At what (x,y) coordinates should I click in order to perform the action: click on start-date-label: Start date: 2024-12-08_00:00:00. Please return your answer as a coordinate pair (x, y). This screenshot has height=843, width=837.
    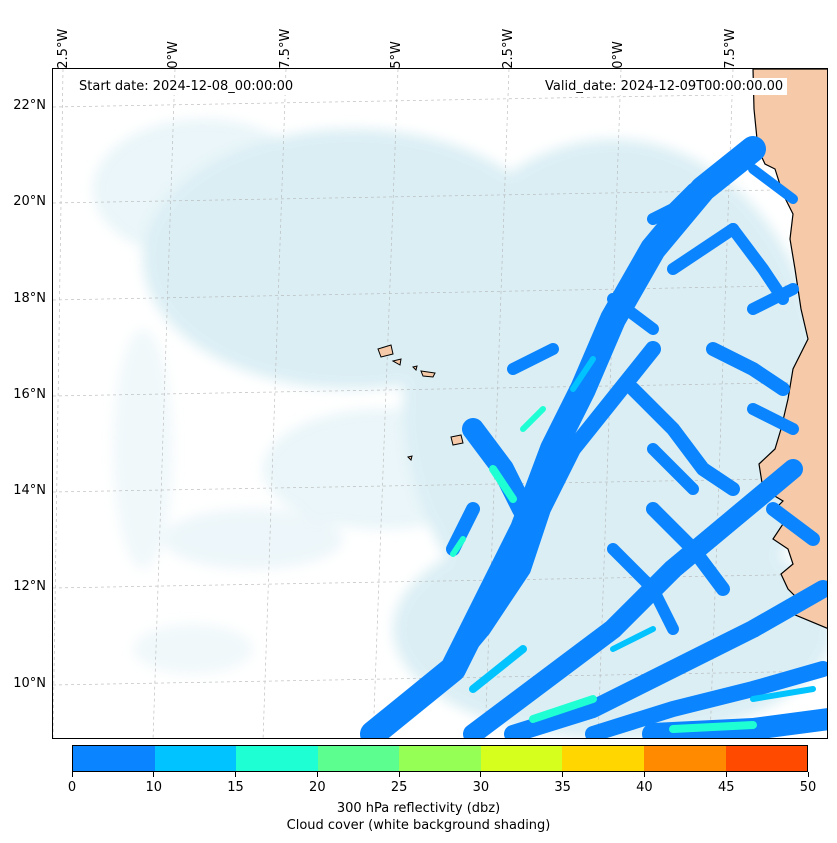
    Looking at the image, I should click on (186, 86).